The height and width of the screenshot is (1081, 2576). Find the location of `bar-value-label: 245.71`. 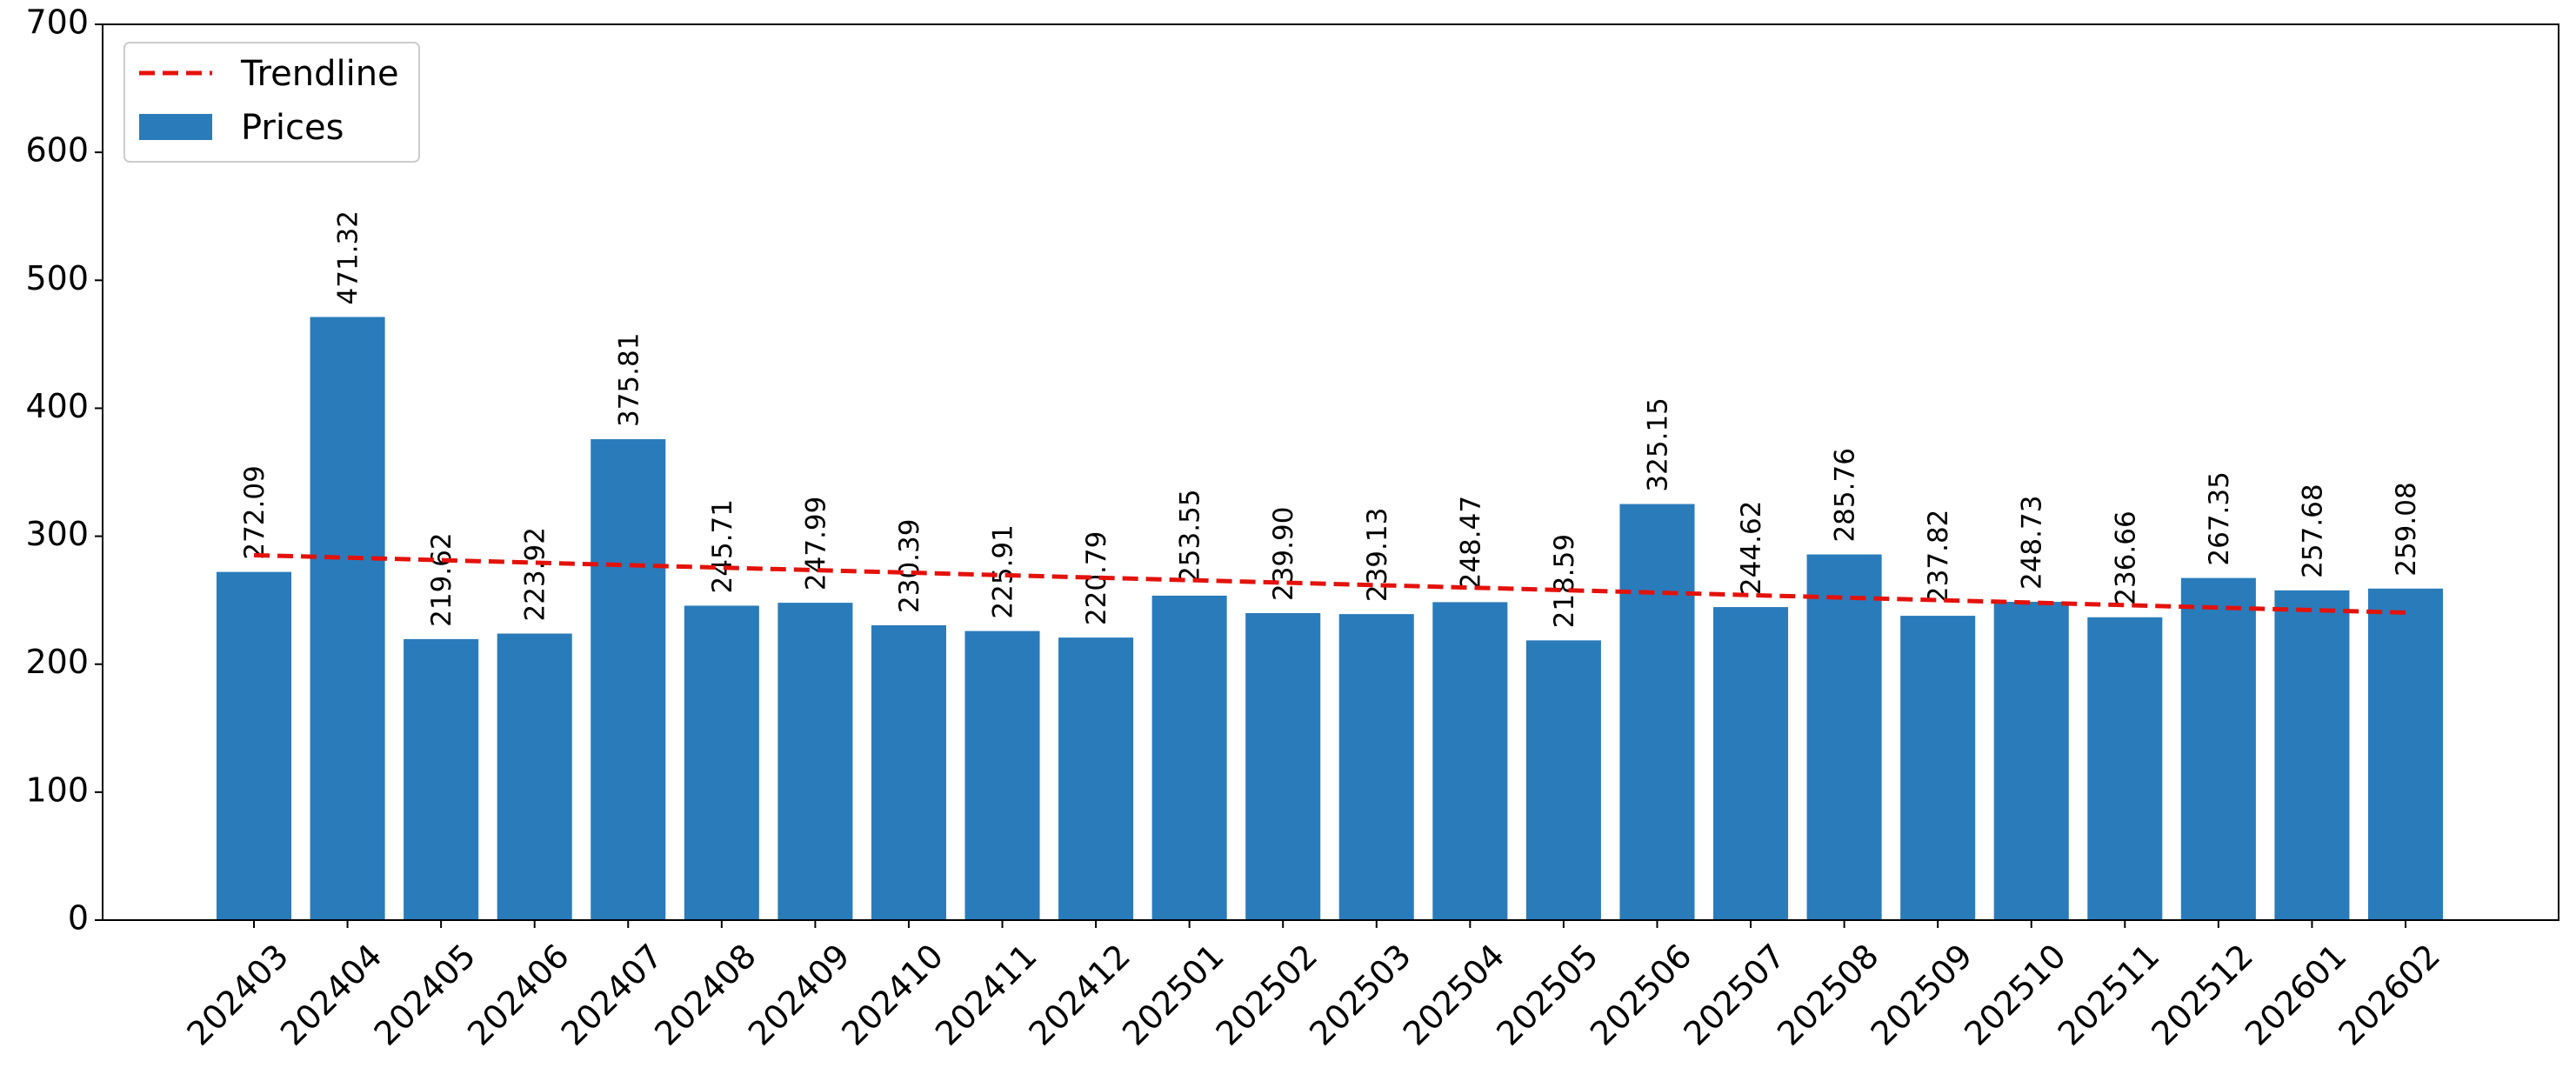

bar-value-label: 245.71 is located at coordinates (722, 546).